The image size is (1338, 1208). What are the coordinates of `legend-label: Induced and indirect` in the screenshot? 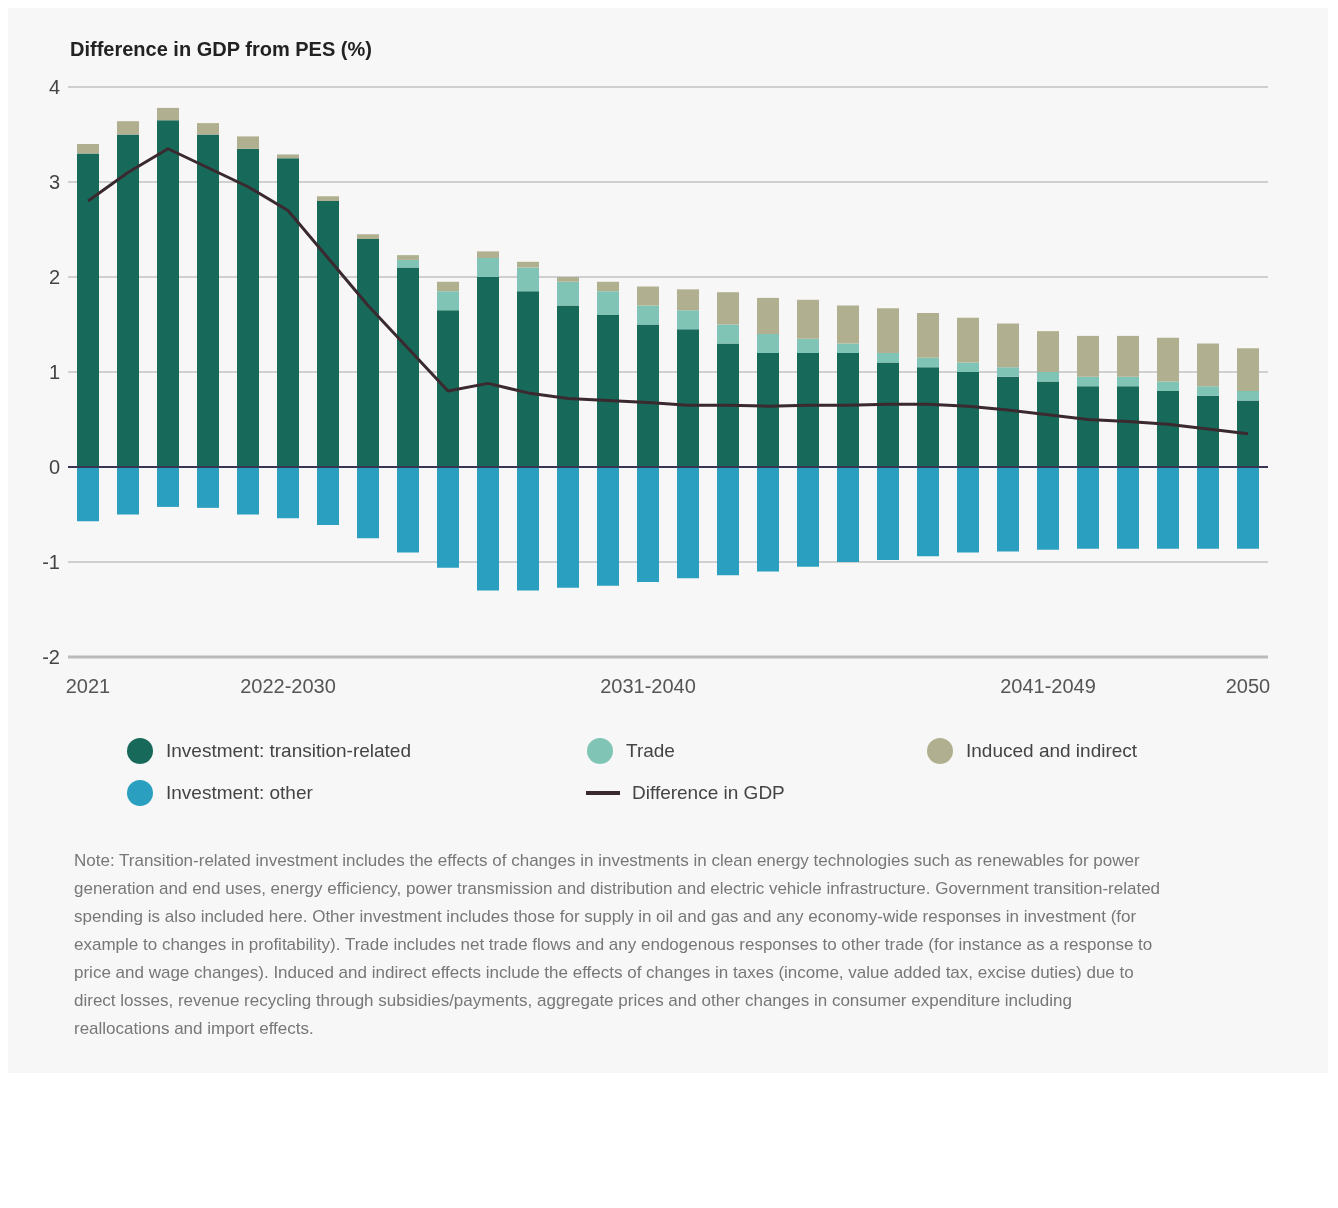 It's located at (1052, 751).